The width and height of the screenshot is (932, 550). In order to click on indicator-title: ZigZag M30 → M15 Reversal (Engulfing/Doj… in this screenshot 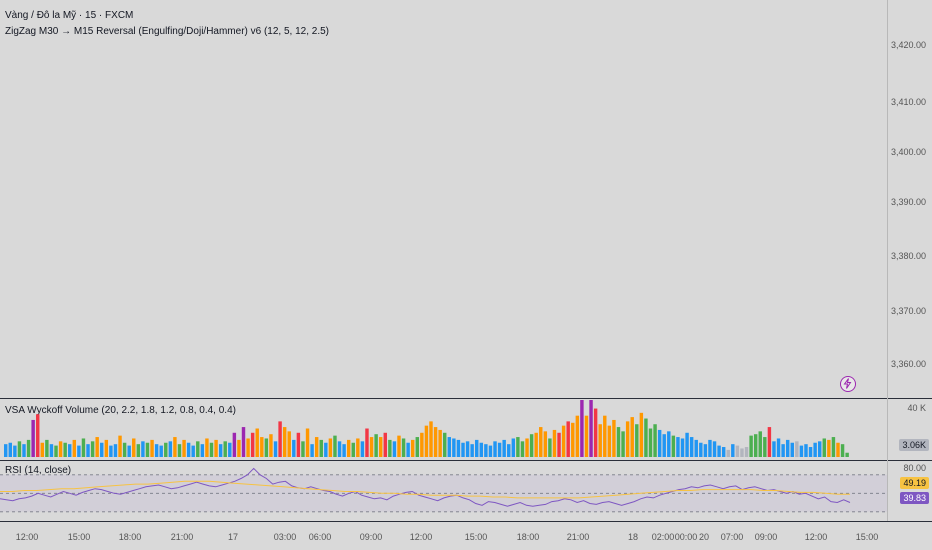, I will do `click(167, 31)`.